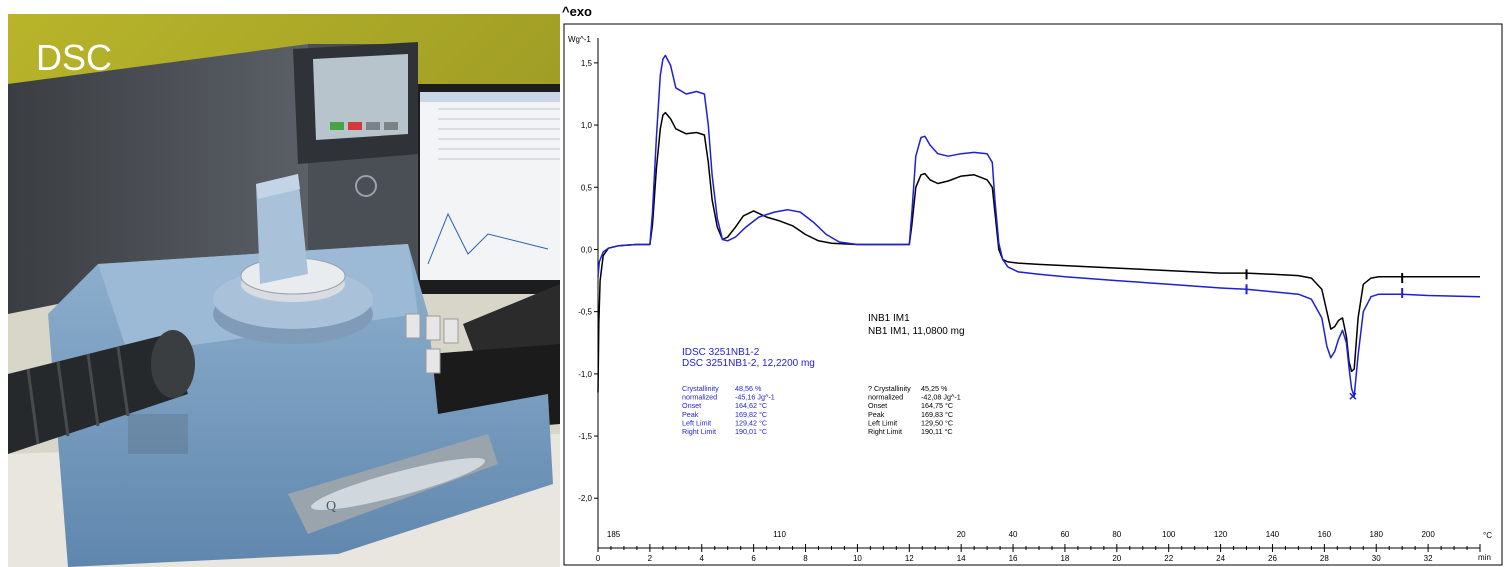 This screenshot has width=1504, height=567. I want to click on x-tick-label: 2, so click(650, 558).